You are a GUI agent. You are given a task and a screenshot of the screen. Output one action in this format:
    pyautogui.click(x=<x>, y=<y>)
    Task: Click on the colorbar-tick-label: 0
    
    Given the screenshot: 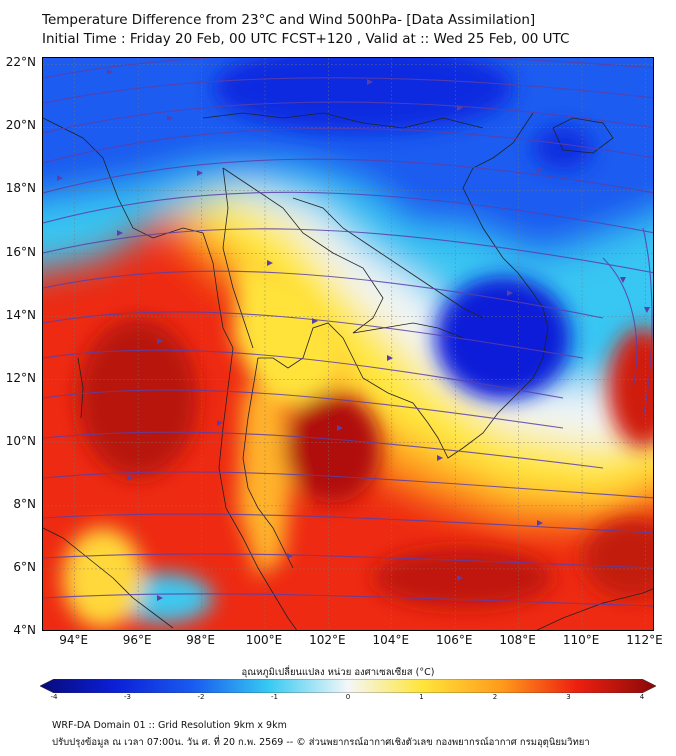 What is the action you would take?
    pyautogui.click(x=348, y=697)
    